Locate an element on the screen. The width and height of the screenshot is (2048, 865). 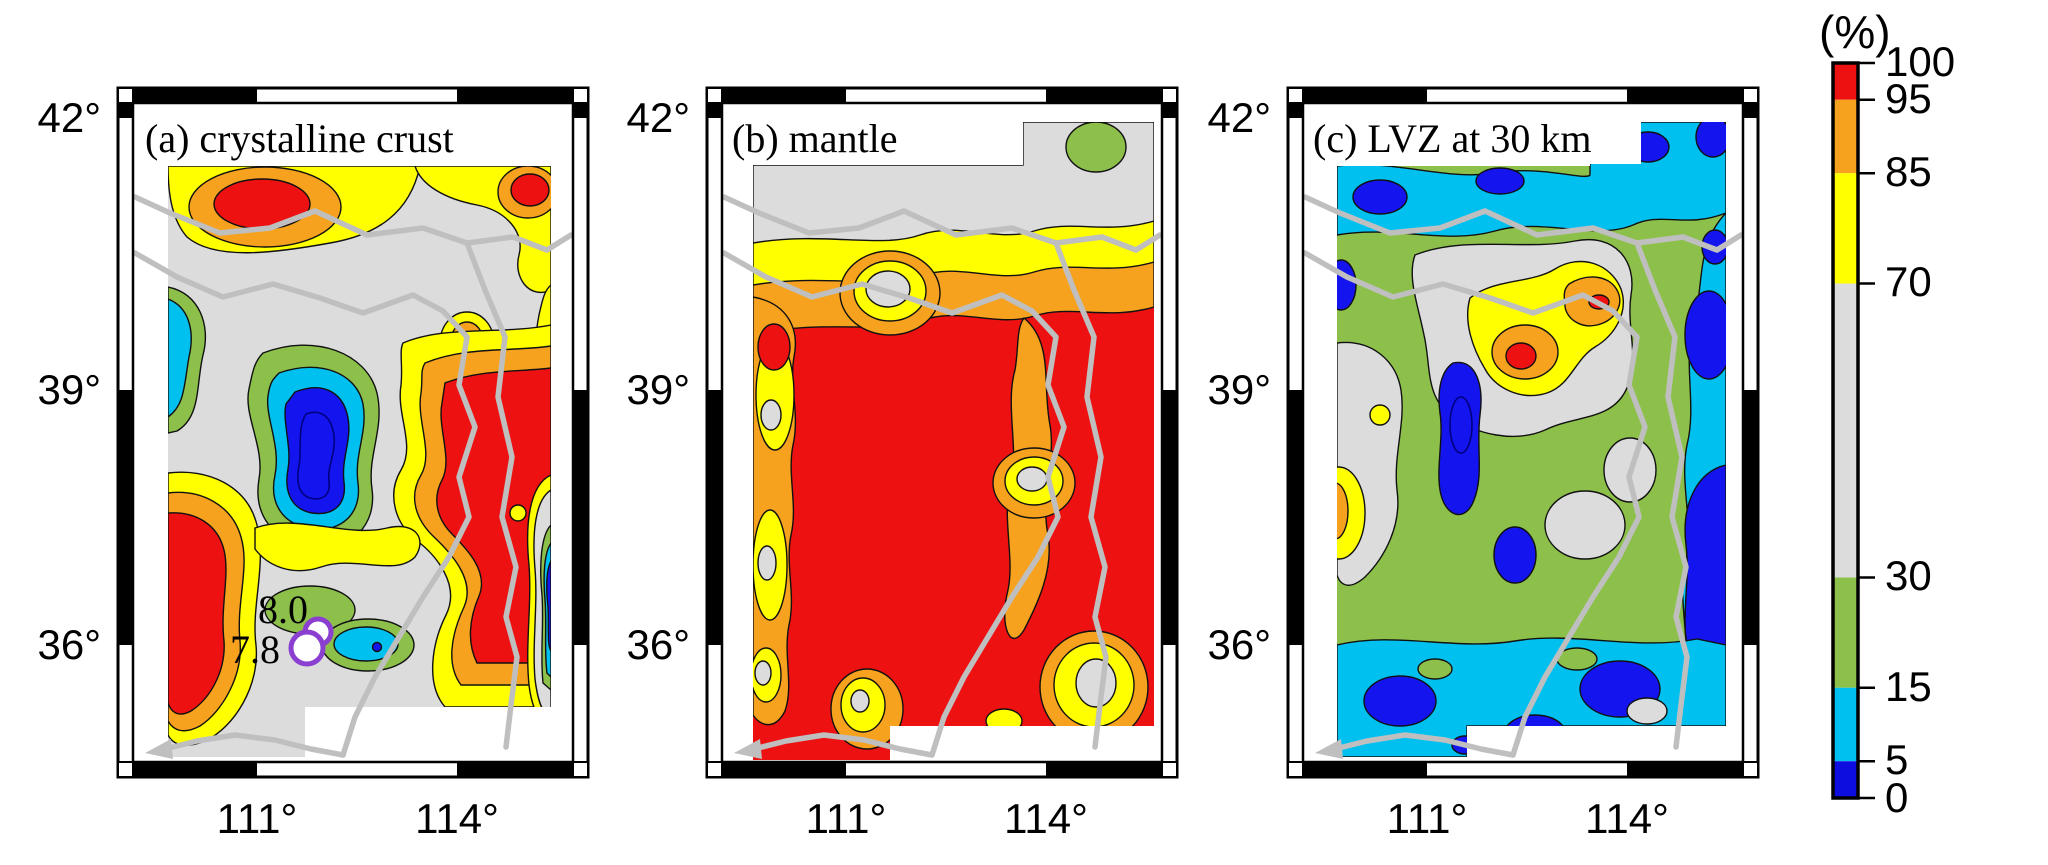
earthquake-magnitude-label: 8.0 is located at coordinates (283, 609).